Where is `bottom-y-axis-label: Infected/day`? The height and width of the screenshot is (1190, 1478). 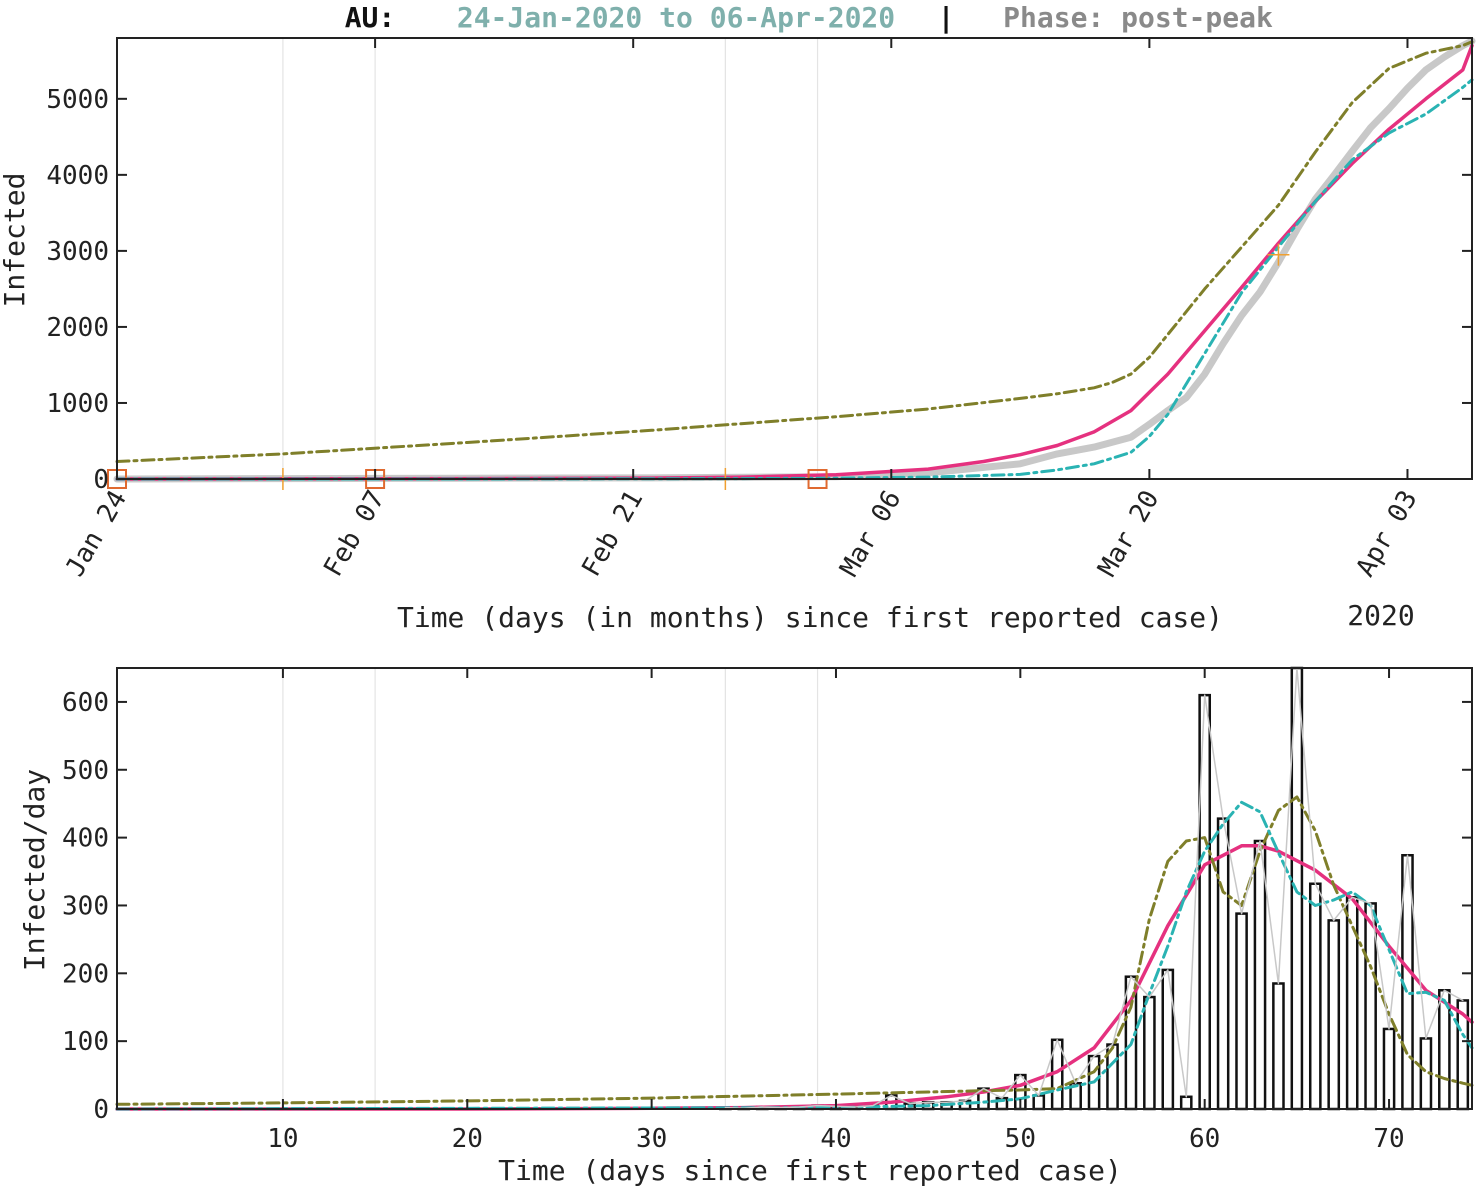 bottom-y-axis-label: Infected/day is located at coordinates (34, 870).